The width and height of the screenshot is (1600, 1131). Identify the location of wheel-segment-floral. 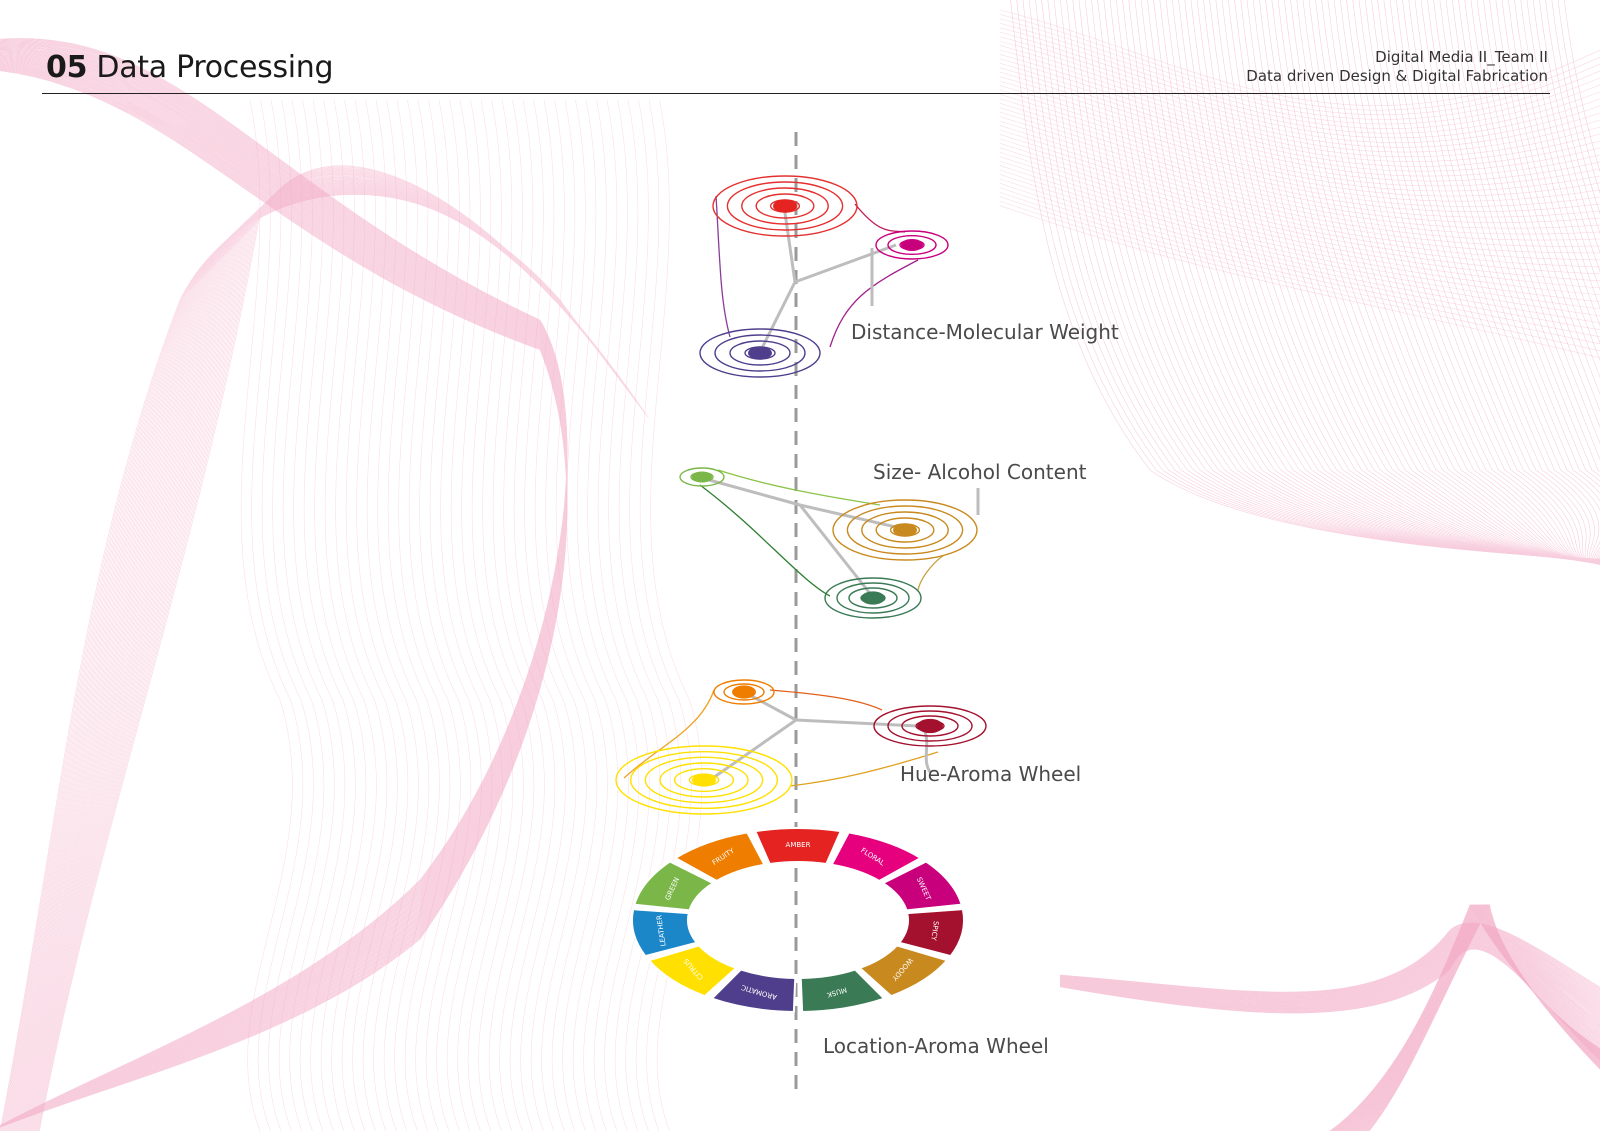
(876, 857).